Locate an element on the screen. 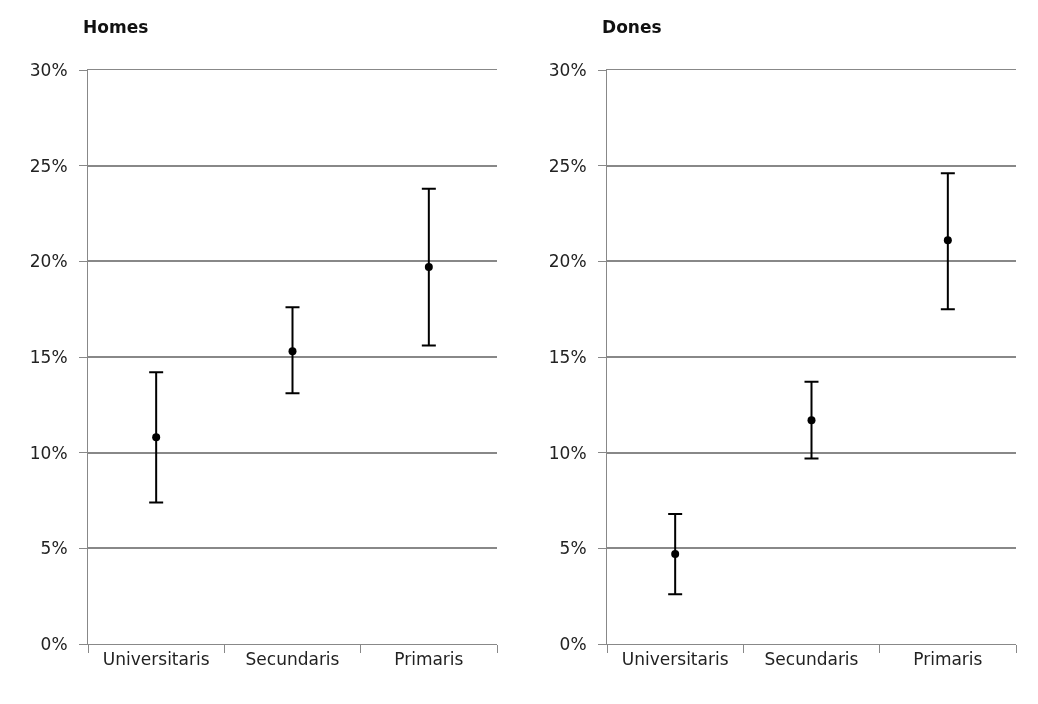 This screenshot has width=1038, height=704. chart-title: Homes is located at coordinates (116, 27).